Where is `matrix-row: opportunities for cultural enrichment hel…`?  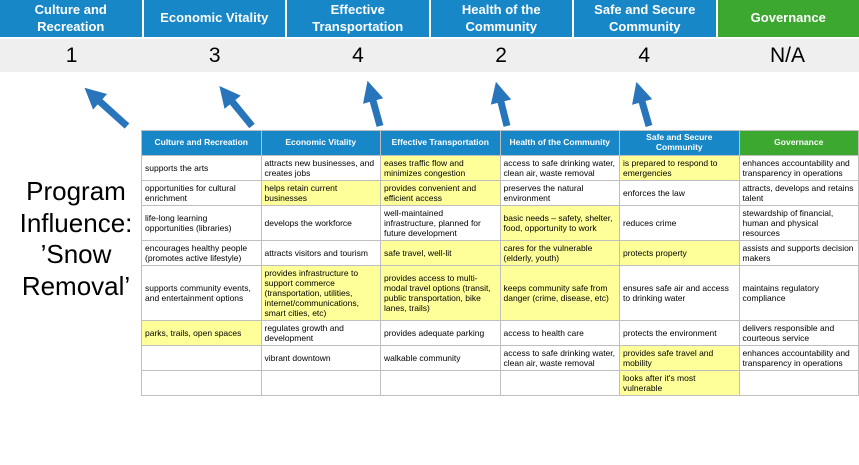 matrix-row: opportunities for cultural enrichment hel… is located at coordinates (500, 192).